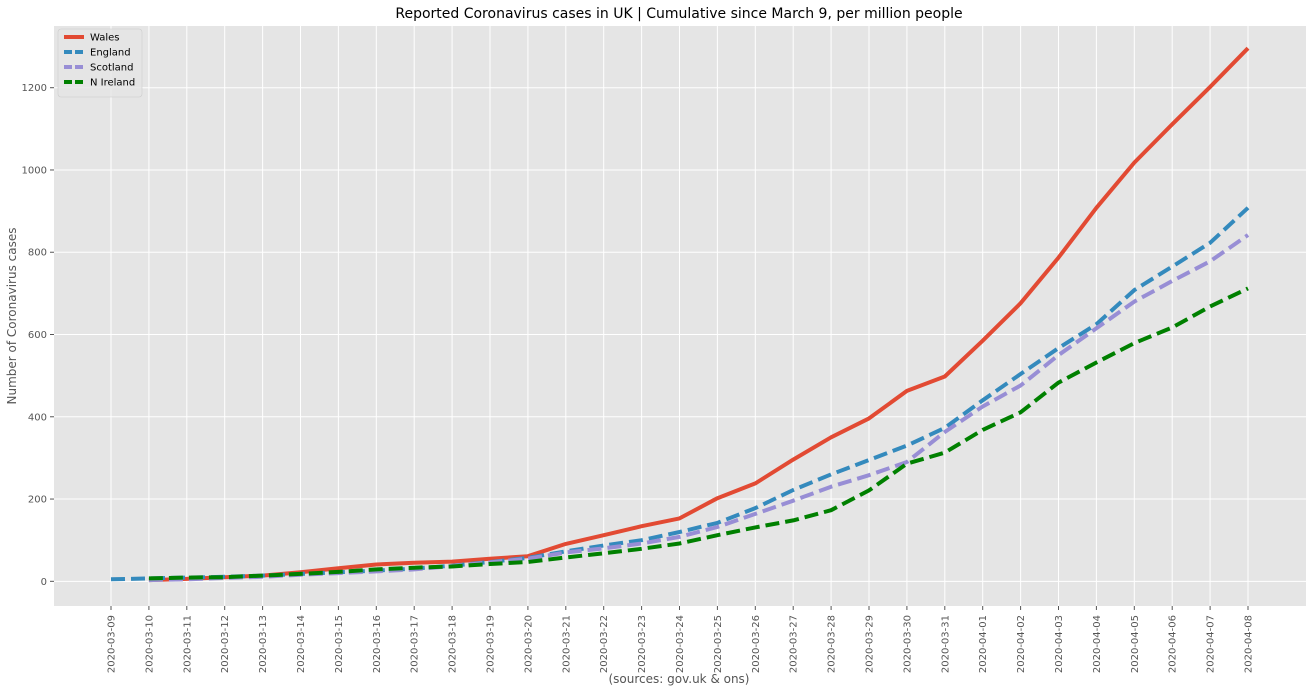  What do you see at coordinates (37, 500) in the screenshot?
I see `y-tick-label: 200` at bounding box center [37, 500].